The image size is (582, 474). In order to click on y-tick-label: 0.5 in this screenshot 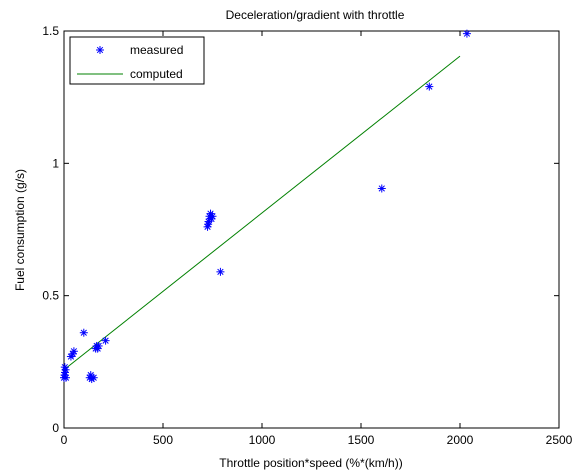, I will do `click(50, 296)`.